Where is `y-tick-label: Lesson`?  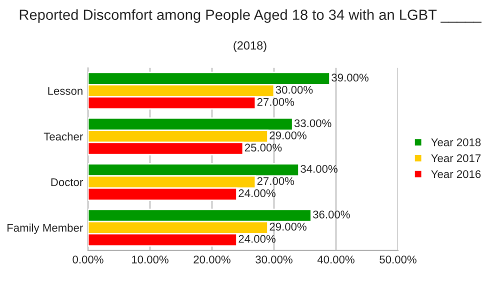
y-tick-label: Lesson is located at coordinates (65, 91).